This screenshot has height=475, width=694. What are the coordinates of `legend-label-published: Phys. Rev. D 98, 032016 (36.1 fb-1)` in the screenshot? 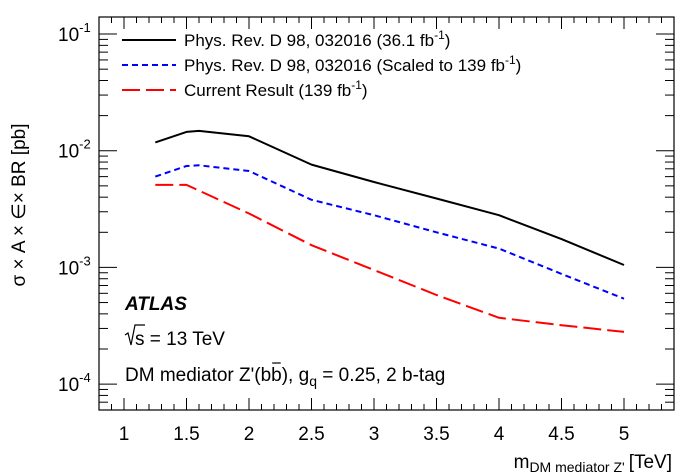 It's located at (317, 39).